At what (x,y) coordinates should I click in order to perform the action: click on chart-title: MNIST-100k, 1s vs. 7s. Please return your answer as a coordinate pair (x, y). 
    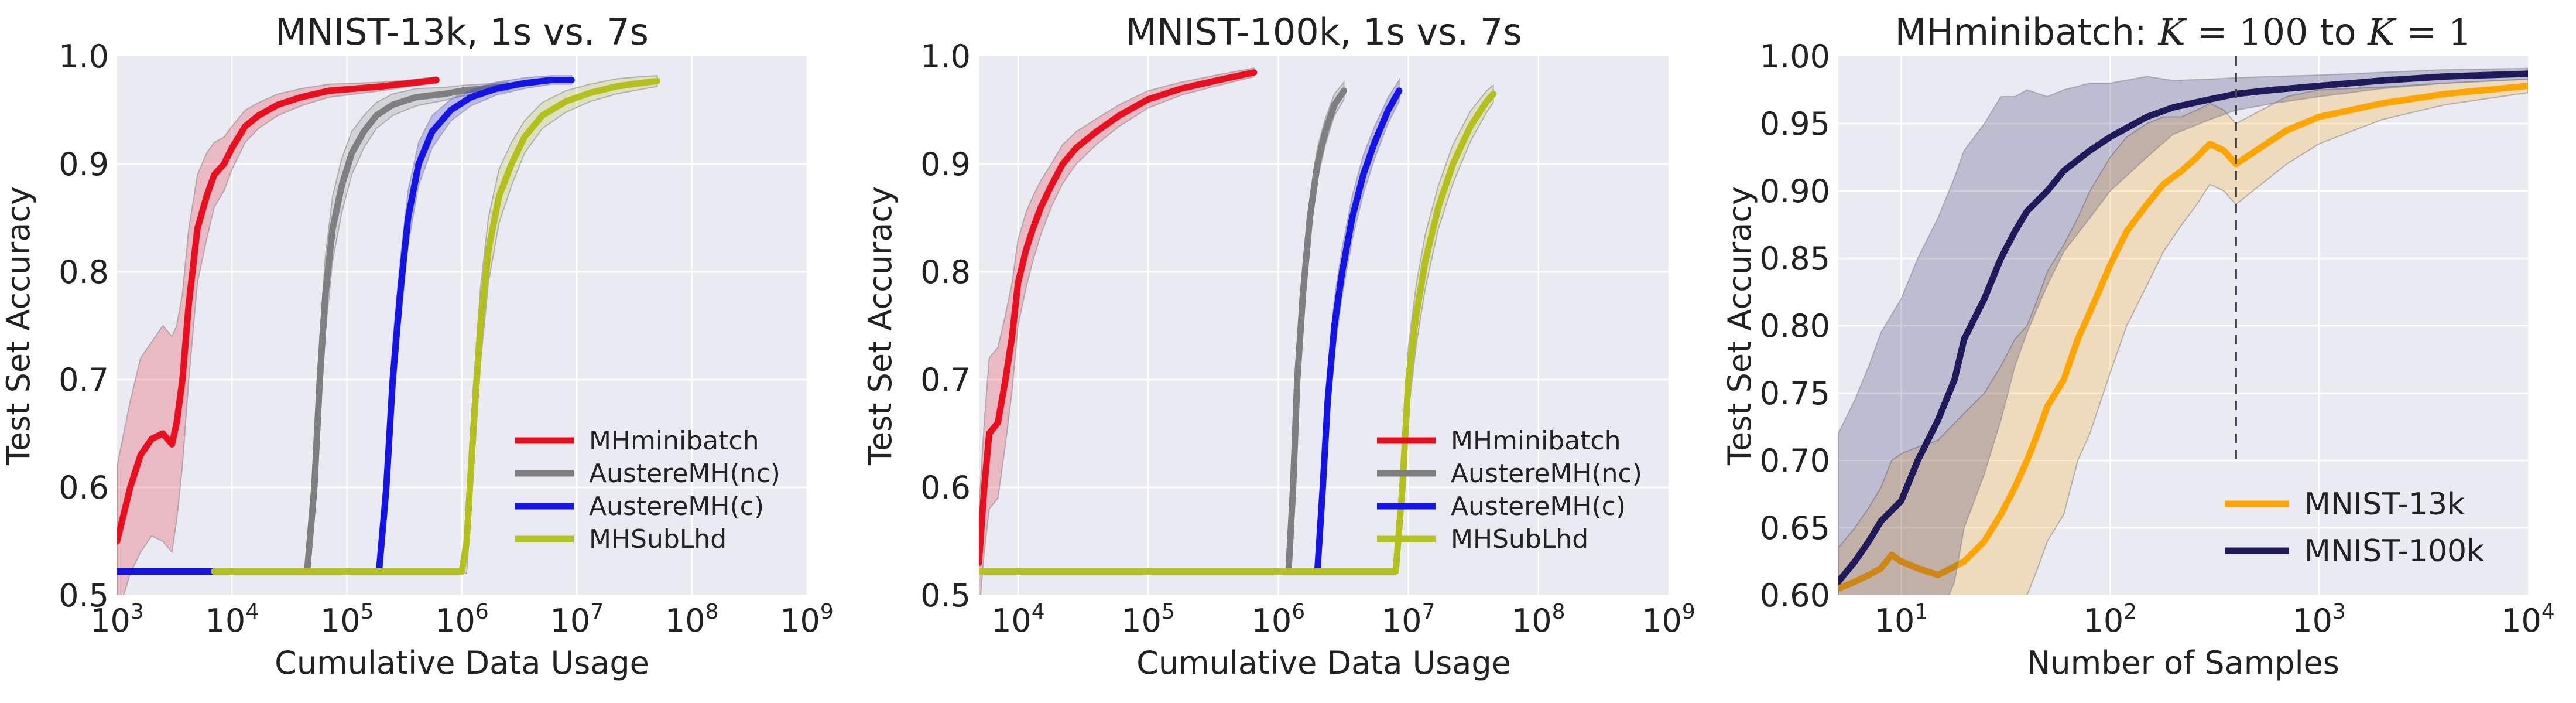
    Looking at the image, I should click on (1323, 32).